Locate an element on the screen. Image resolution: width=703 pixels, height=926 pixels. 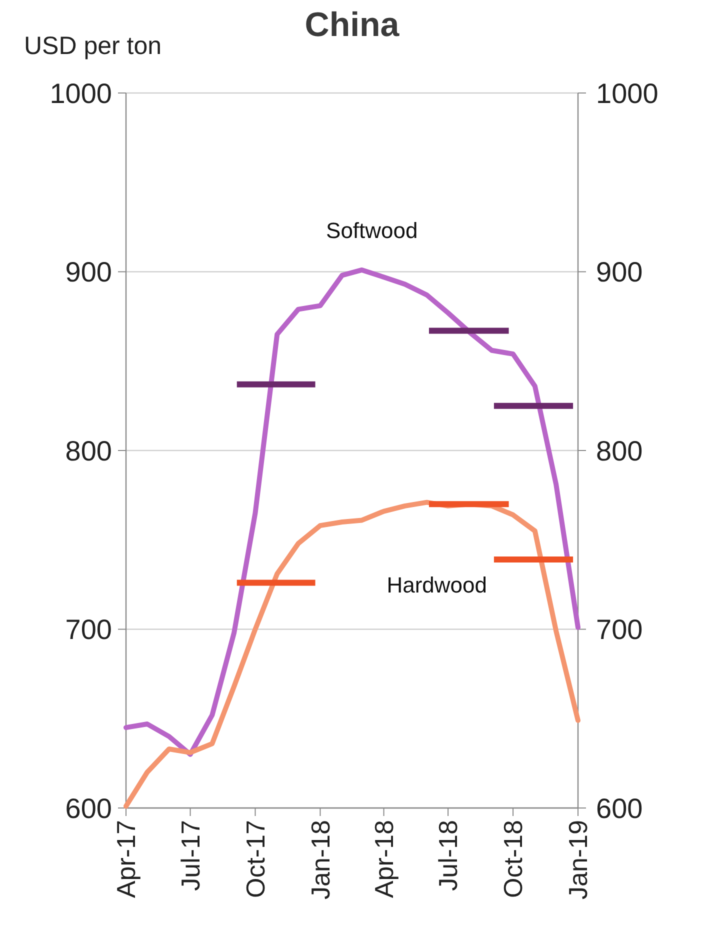
x-tick-label: Jul-17 is located at coordinates (190, 855).